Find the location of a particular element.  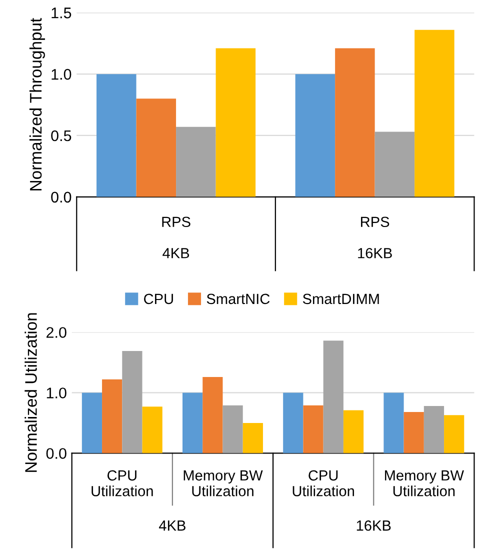

y-axis-title: Normalized Utilization is located at coordinates (30, 392).